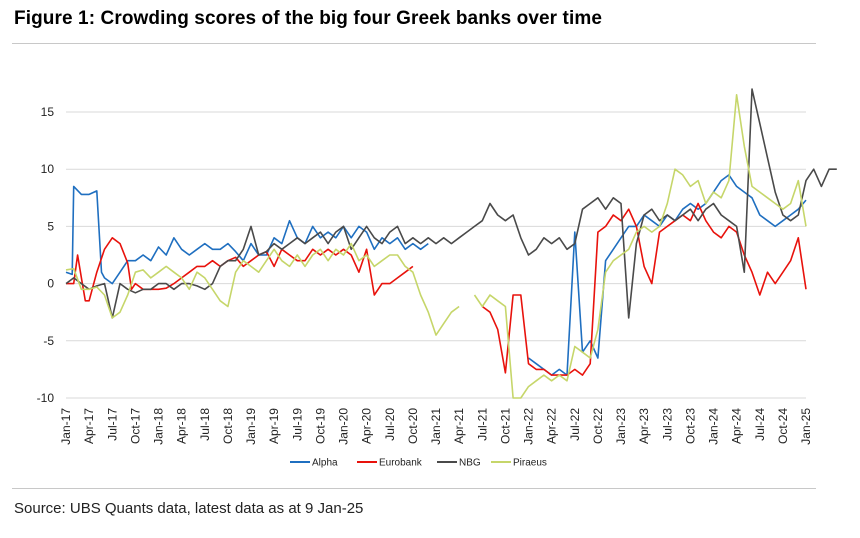  What do you see at coordinates (401, 463) in the screenshot?
I see `legend-label-eurobank: Eurobank` at bounding box center [401, 463].